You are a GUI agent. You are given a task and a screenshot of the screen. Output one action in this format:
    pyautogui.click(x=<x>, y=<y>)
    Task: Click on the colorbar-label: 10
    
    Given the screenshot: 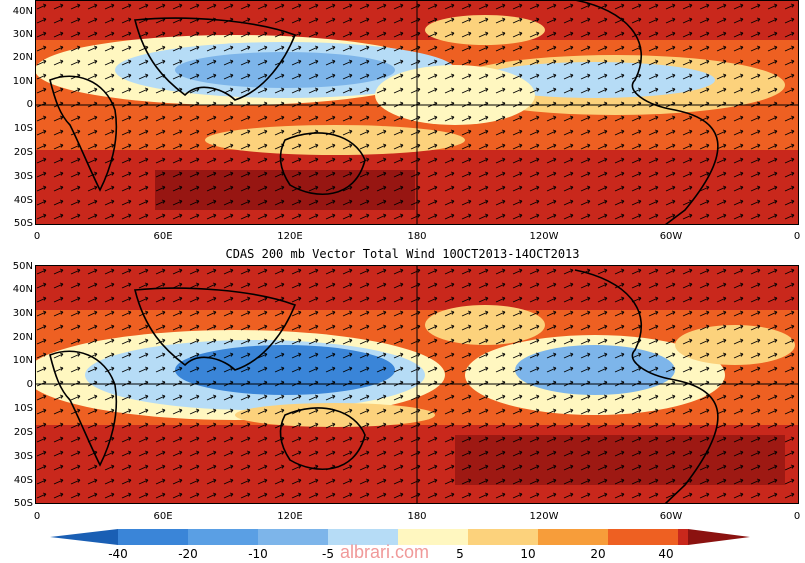 What is the action you would take?
    pyautogui.click(x=528, y=554)
    